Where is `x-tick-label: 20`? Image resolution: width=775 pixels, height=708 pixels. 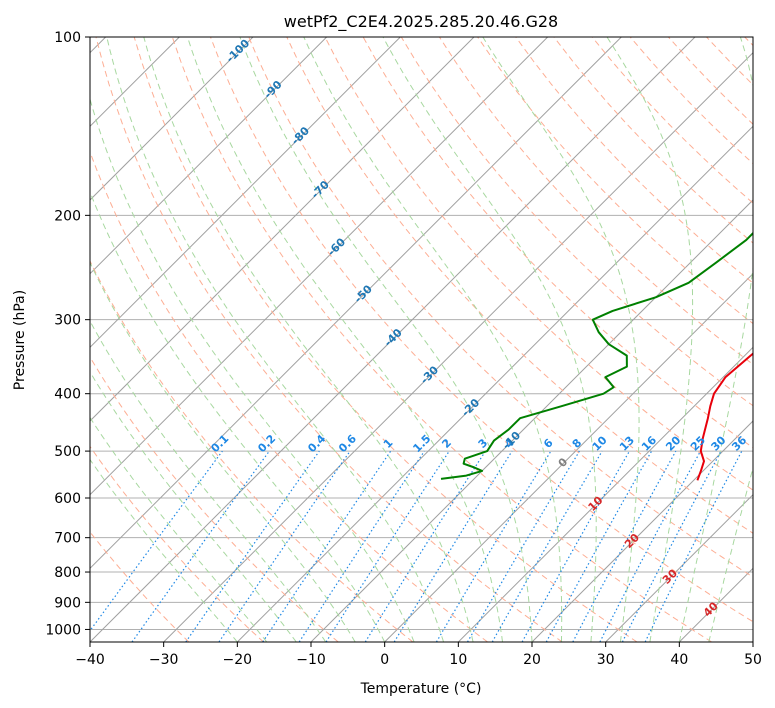
x-tick-label: 20 is located at coordinates (532, 660).